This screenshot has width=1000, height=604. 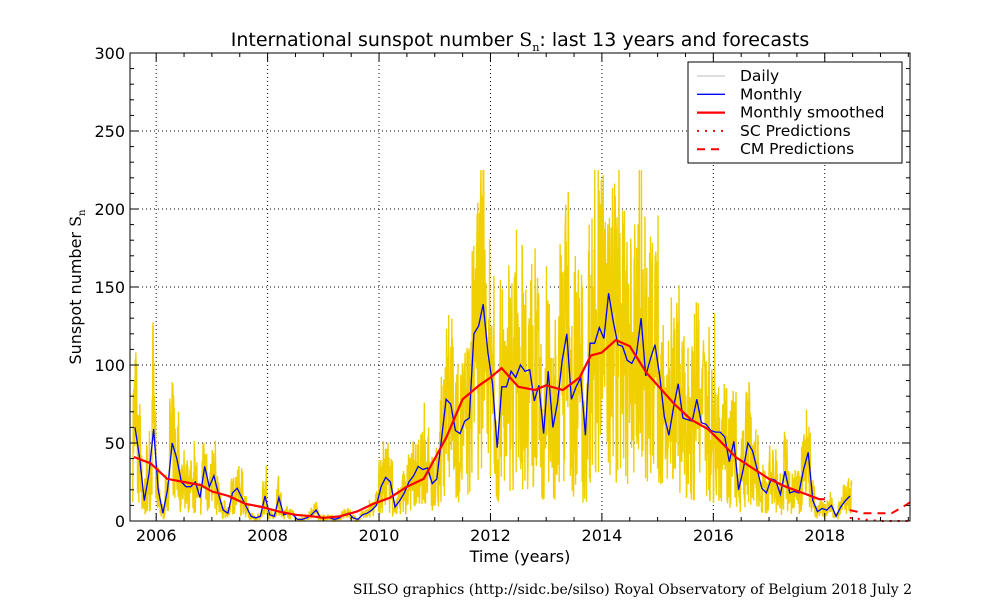 What do you see at coordinates (109, 209) in the screenshot?
I see `y-tick-label: 200` at bounding box center [109, 209].